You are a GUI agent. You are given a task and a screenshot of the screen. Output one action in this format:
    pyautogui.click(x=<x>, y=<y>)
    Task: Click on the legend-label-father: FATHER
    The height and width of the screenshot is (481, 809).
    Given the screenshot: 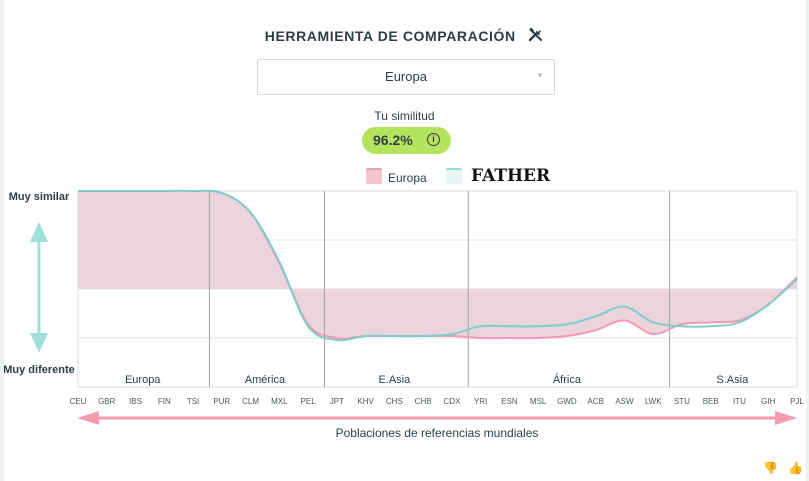 What is the action you would take?
    pyautogui.click(x=511, y=176)
    